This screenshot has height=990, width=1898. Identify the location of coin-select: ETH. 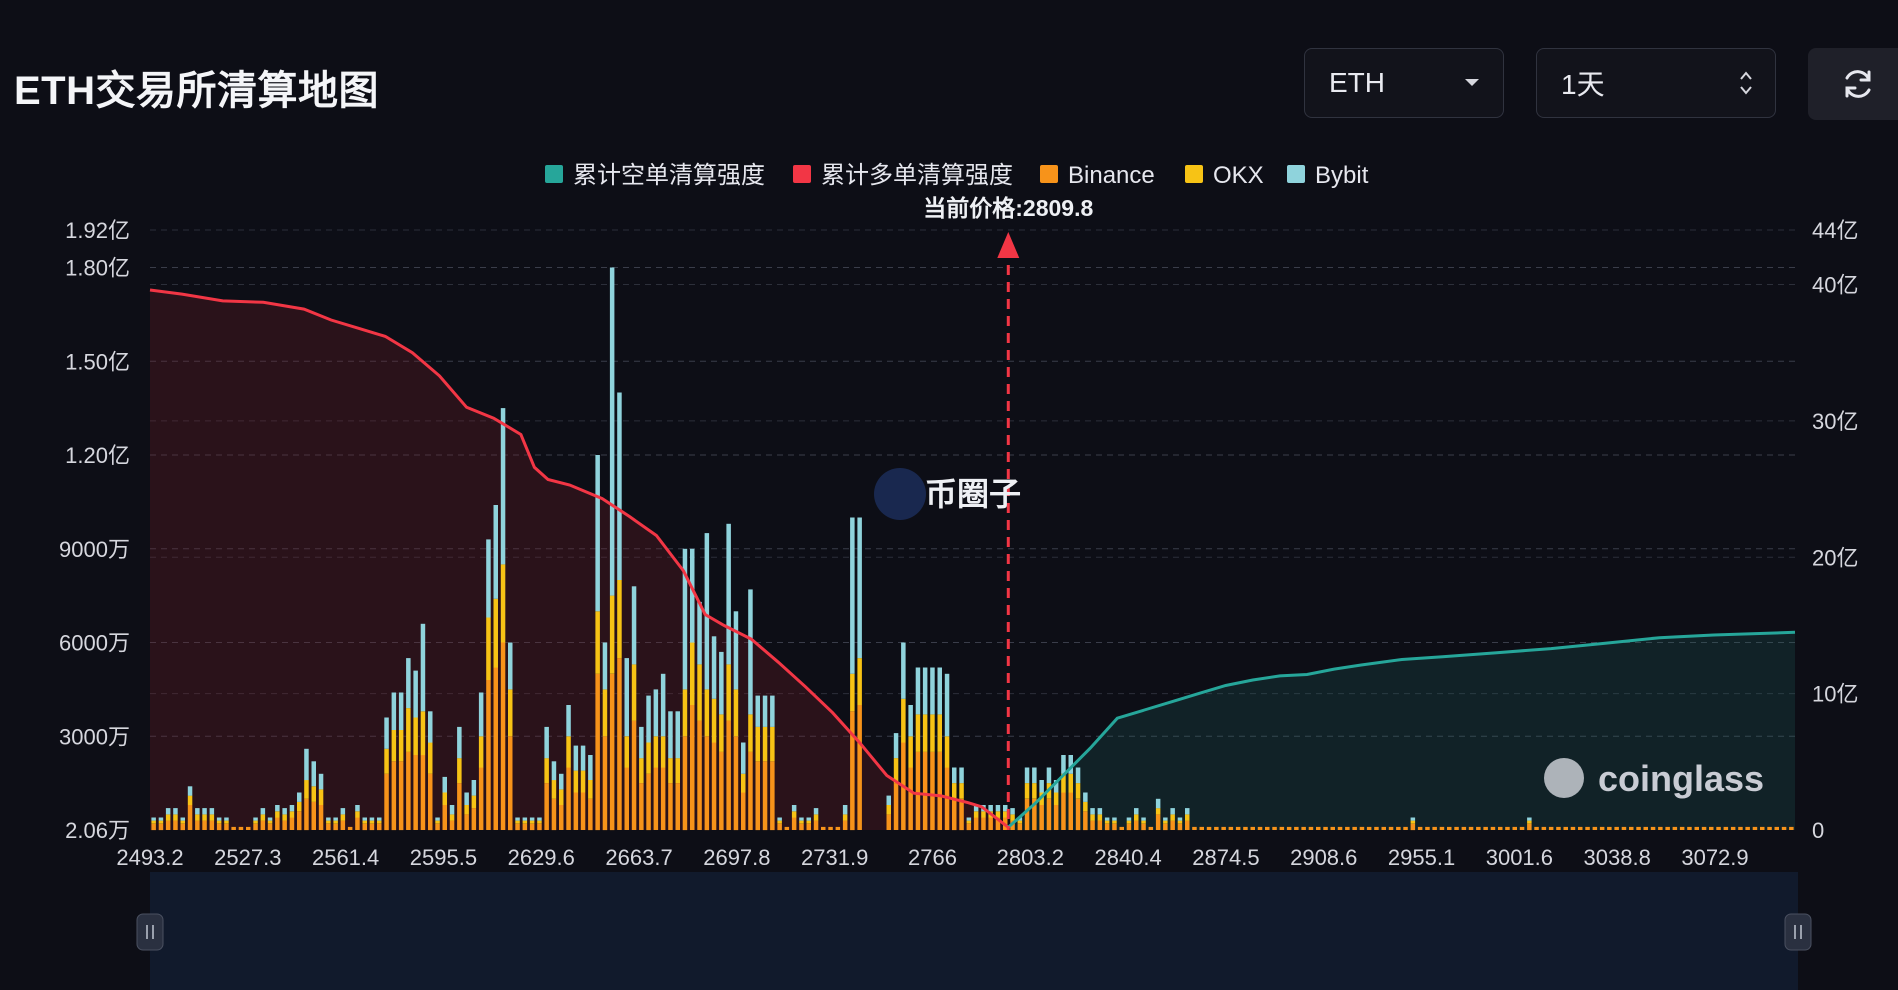
(1404, 83).